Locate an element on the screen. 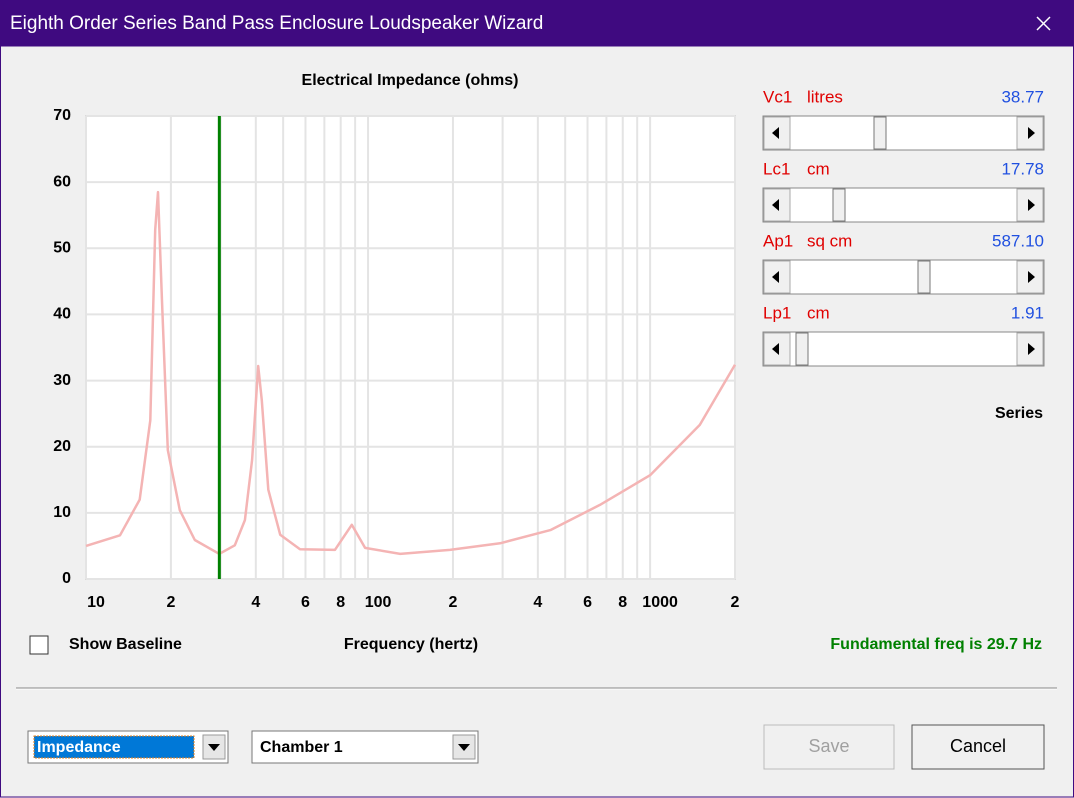 The height and width of the screenshot is (798, 1074). save-button: Save is located at coordinates (829, 747).